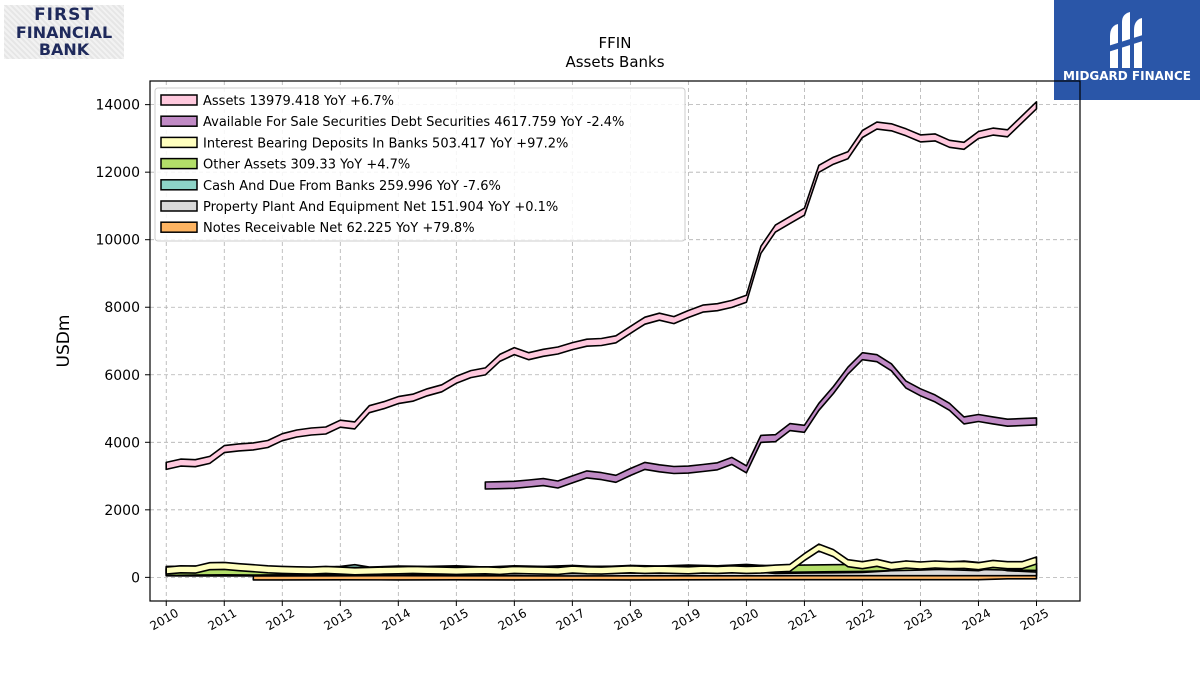 The width and height of the screenshot is (1200, 675). Describe the element at coordinates (280, 619) in the screenshot. I see `x-tick-label: 2012` at that location.